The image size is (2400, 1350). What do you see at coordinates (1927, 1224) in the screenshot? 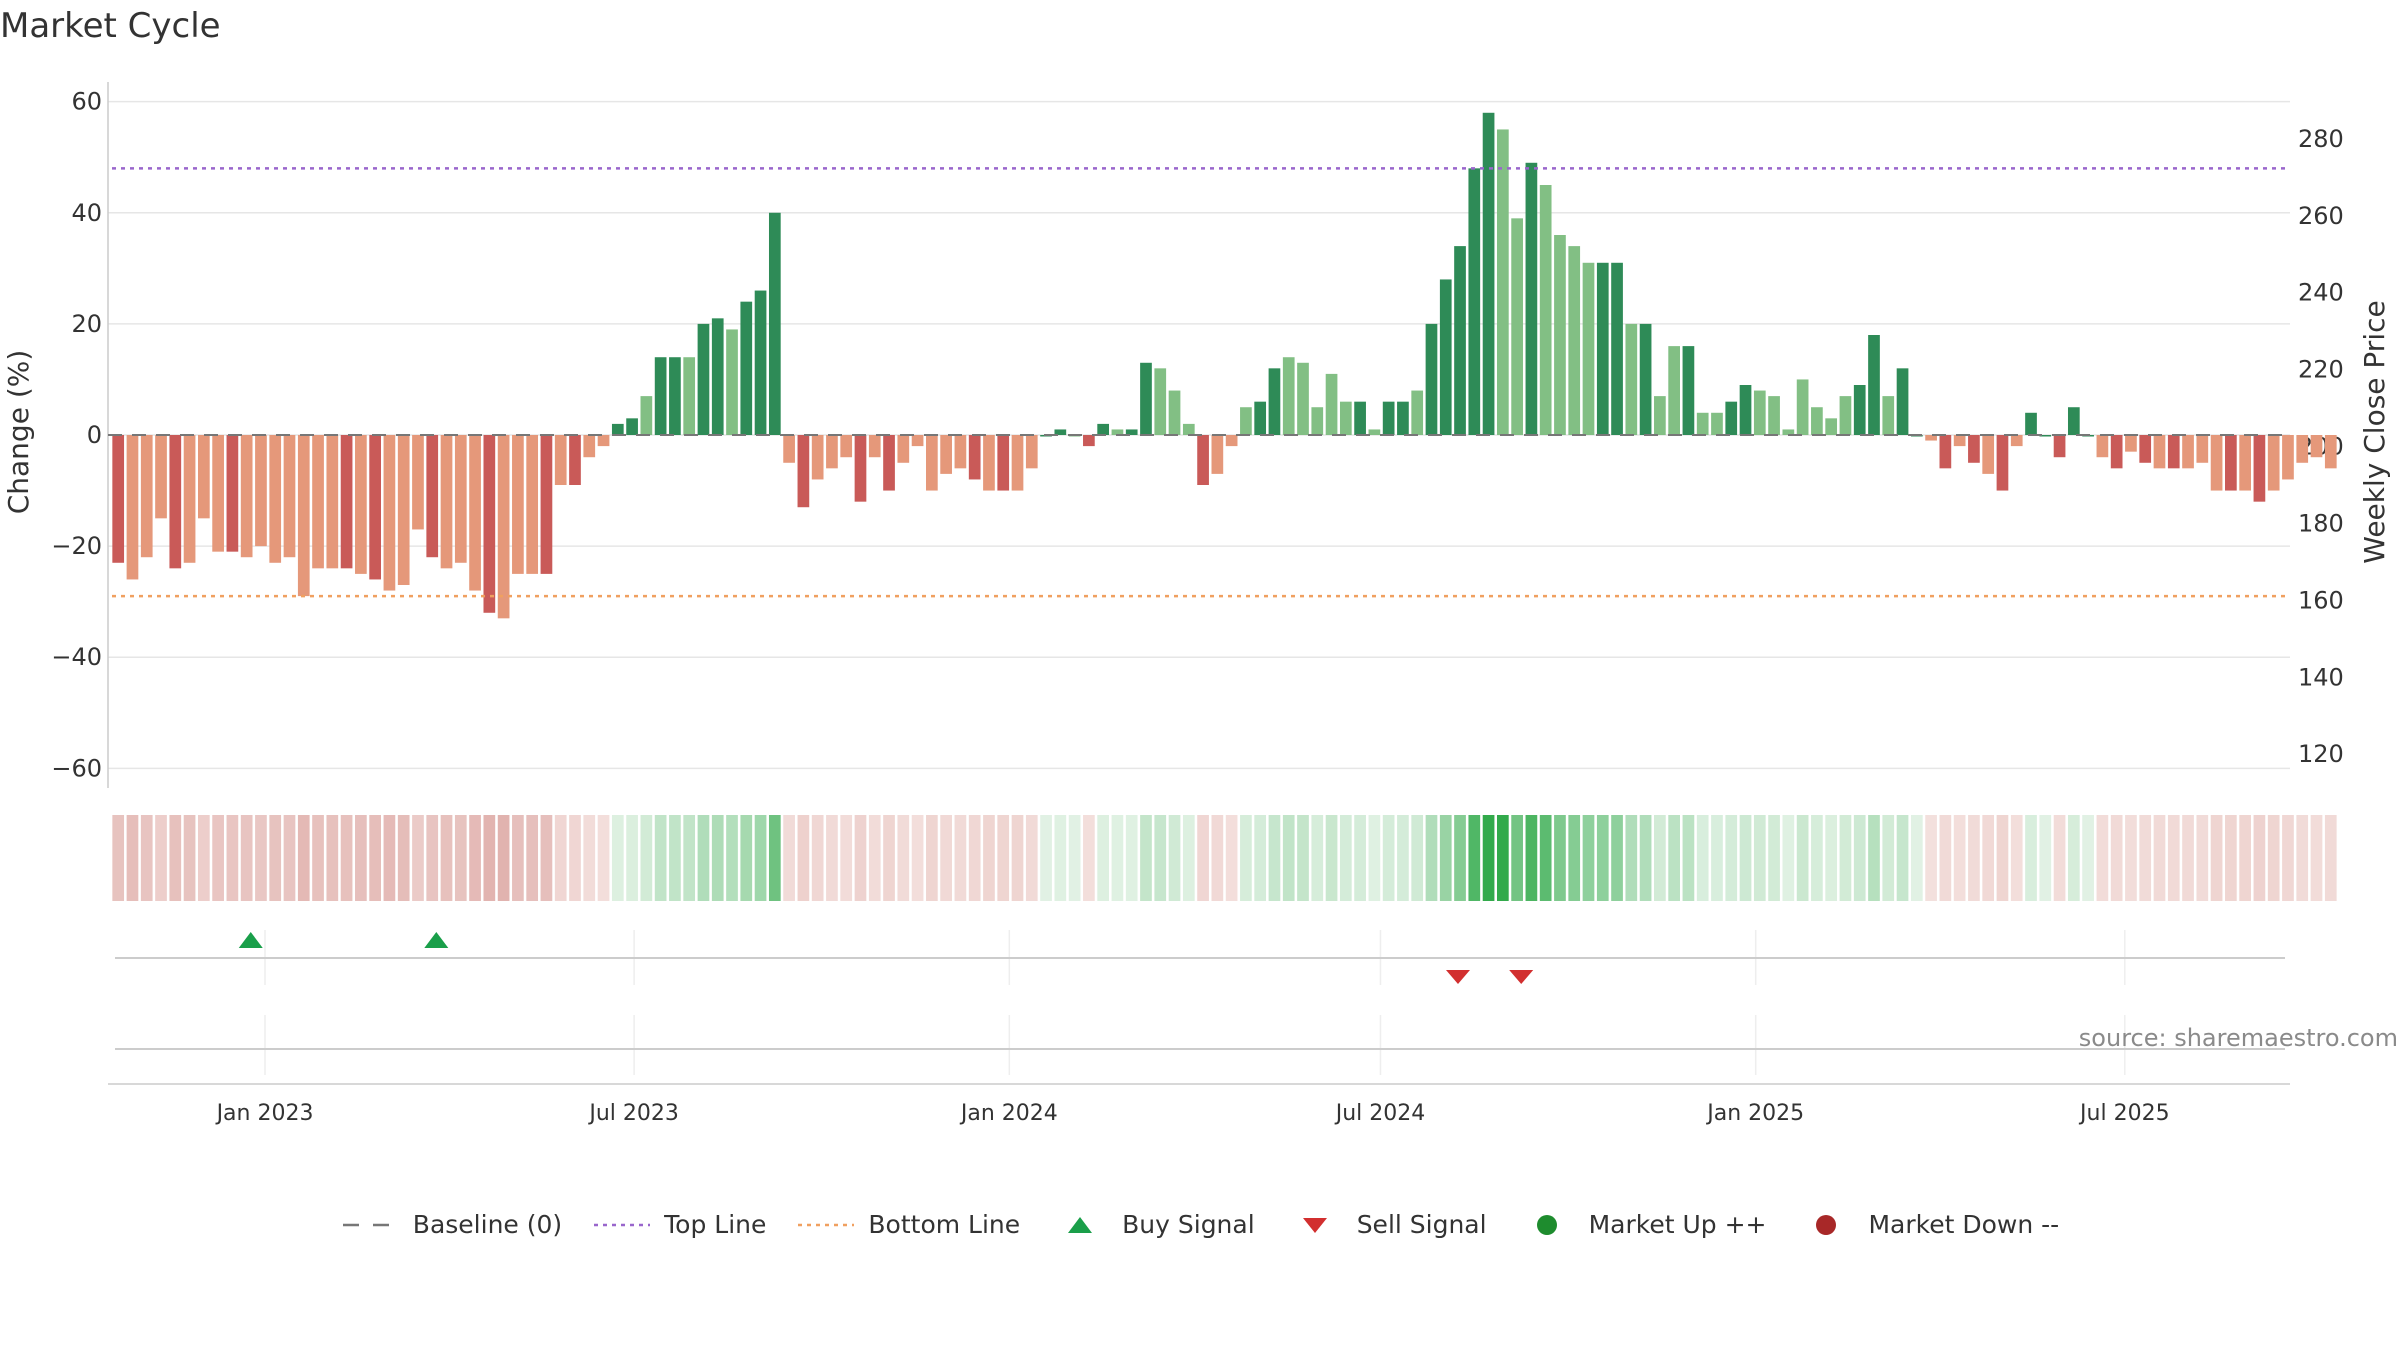
I see `legend-entry: Market Down --` at bounding box center [1927, 1224].